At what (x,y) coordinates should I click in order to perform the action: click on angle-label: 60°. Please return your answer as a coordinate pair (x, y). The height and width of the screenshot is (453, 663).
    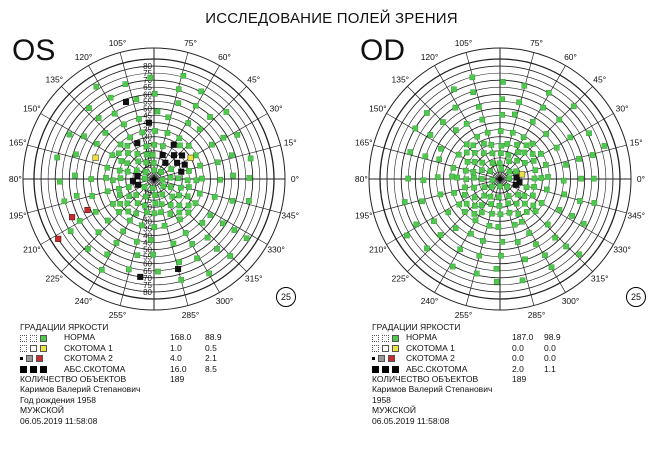
    Looking at the image, I should click on (224, 57).